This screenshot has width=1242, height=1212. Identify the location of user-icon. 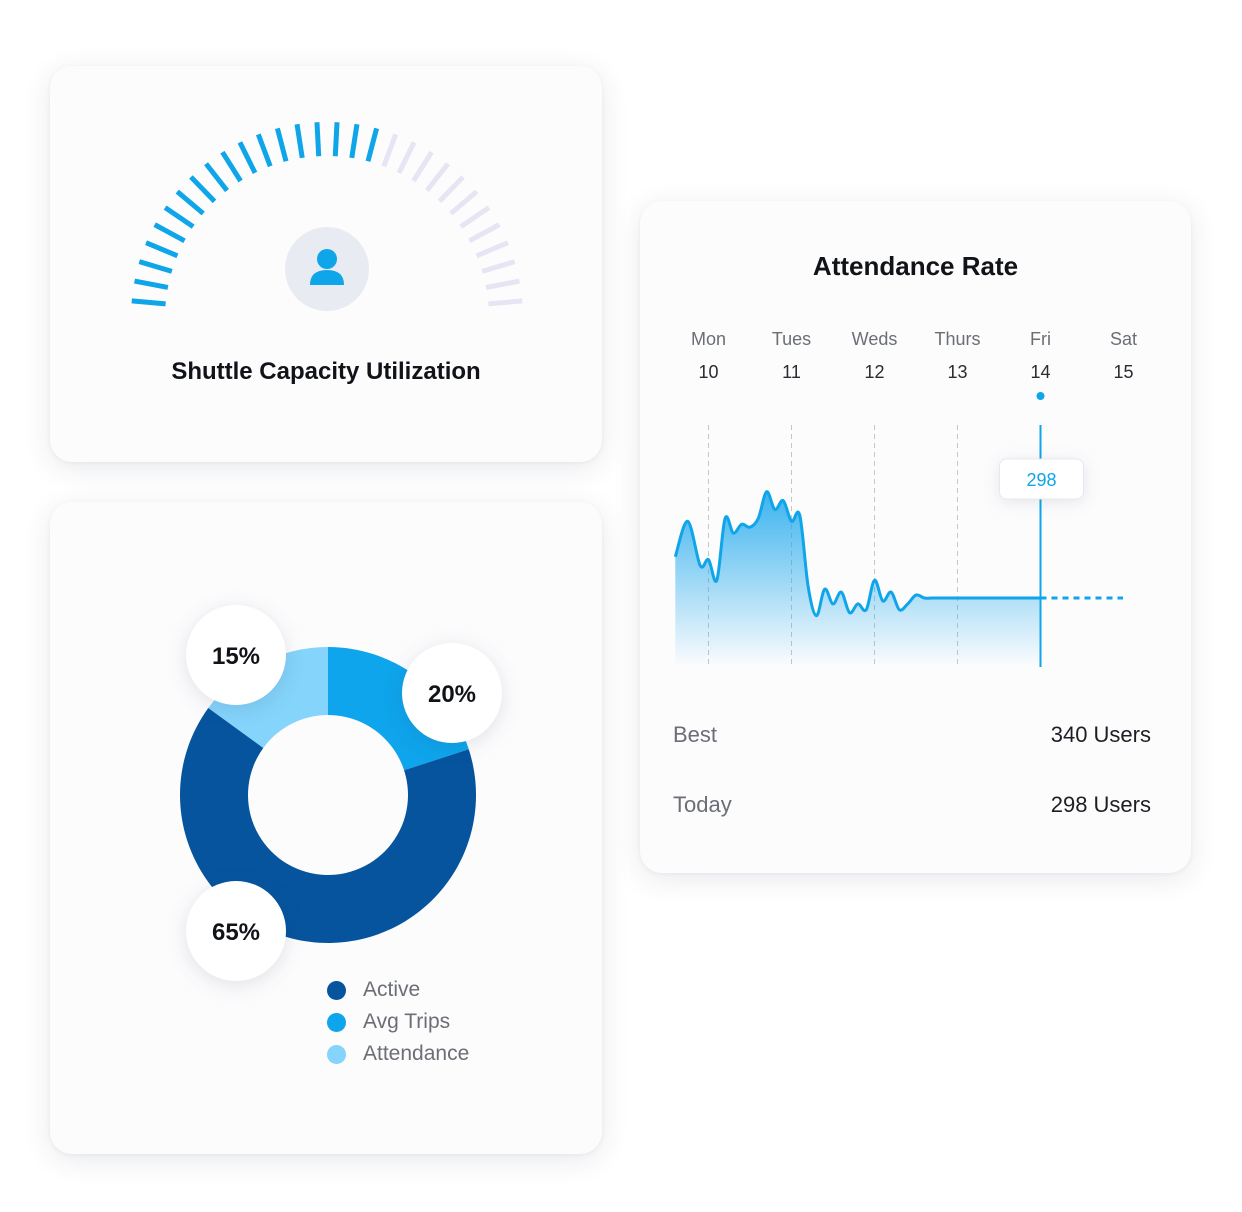
(327, 267).